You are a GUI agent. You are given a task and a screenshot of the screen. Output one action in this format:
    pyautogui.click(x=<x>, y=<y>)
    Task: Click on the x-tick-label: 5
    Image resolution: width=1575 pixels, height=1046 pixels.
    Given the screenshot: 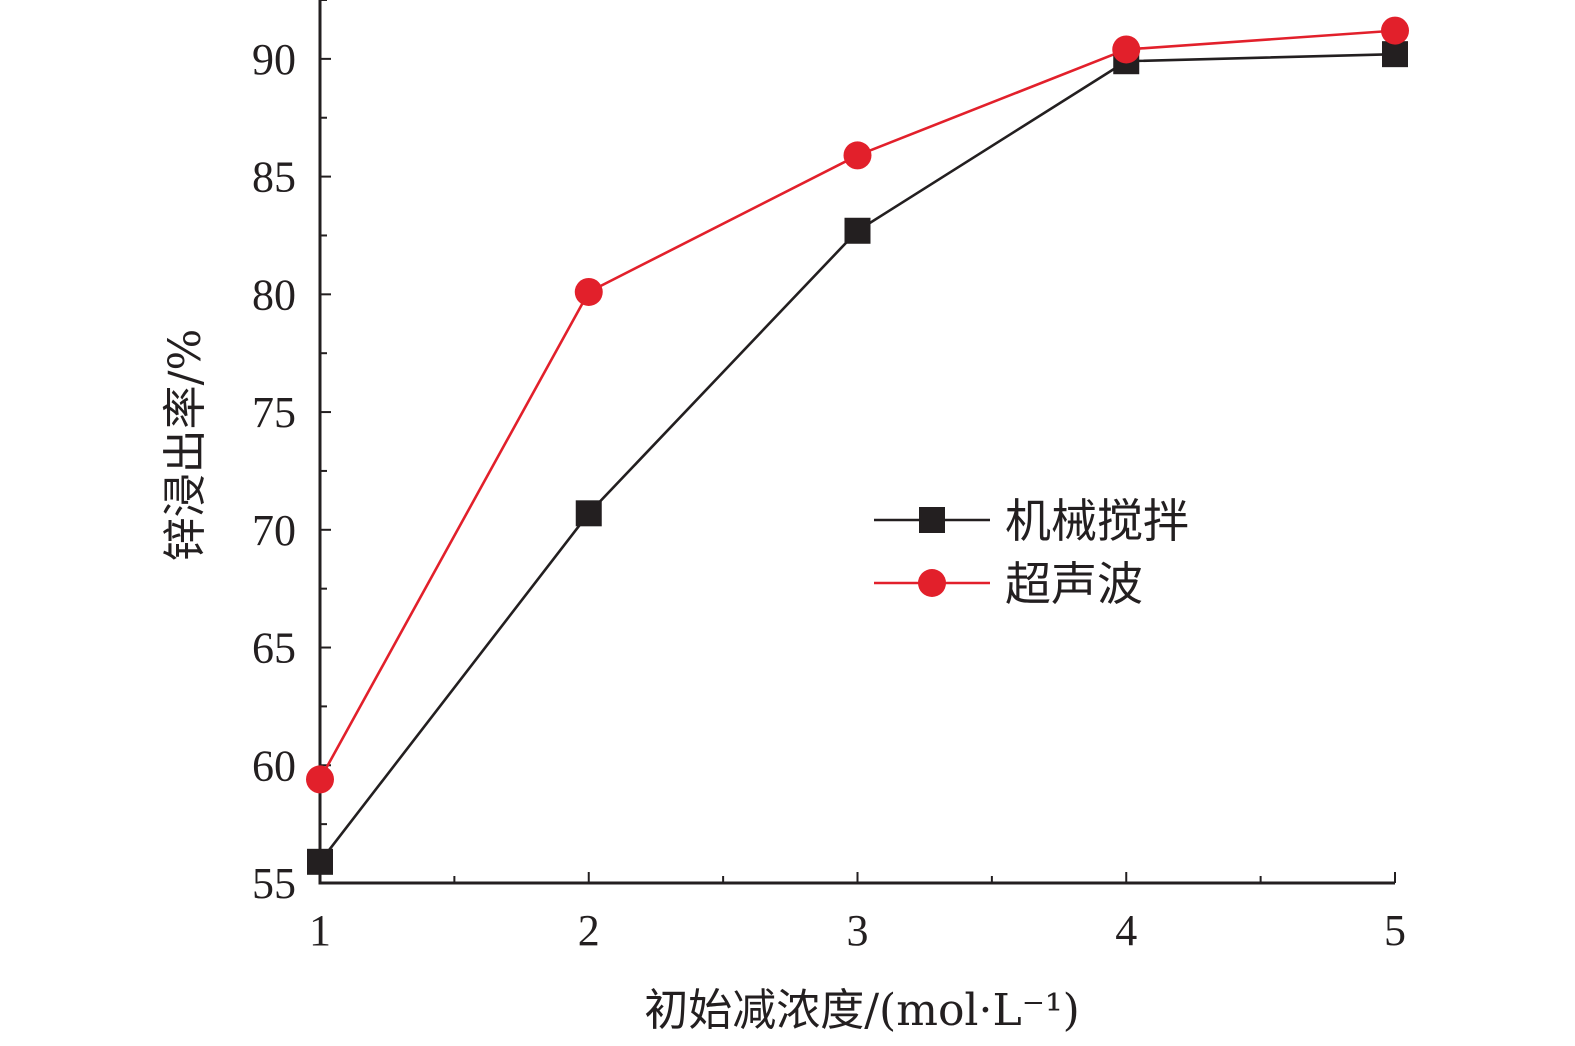 What is the action you would take?
    pyautogui.click(x=1395, y=930)
    